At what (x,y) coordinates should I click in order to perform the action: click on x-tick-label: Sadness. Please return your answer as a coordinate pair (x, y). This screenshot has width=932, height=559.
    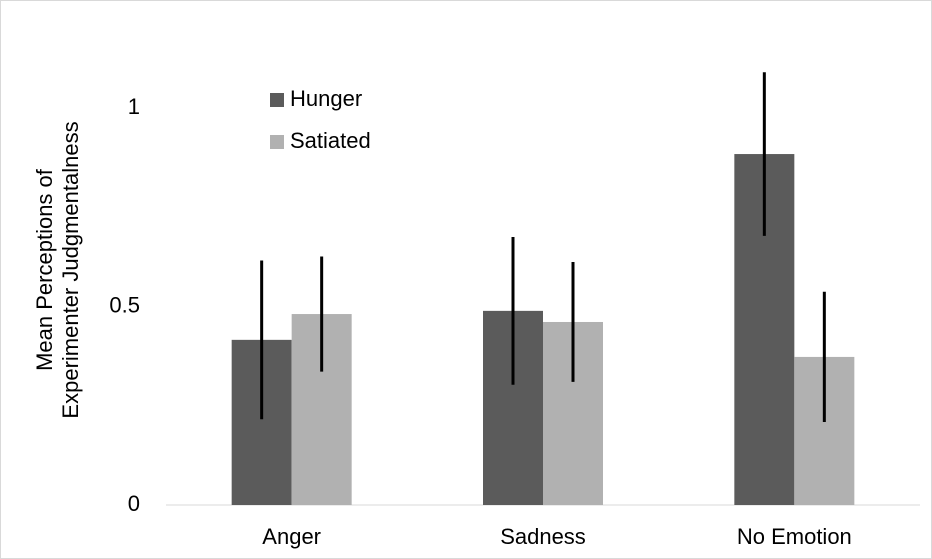
    Looking at the image, I should click on (543, 536).